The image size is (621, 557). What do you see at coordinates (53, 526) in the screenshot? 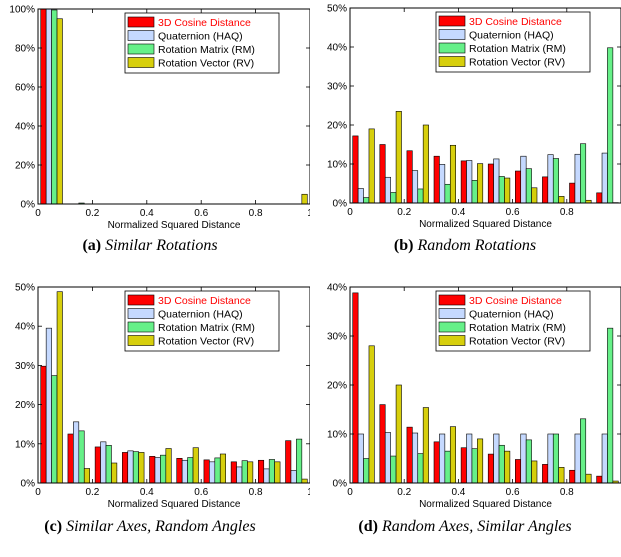
I see `caption-label: (c)` at bounding box center [53, 526].